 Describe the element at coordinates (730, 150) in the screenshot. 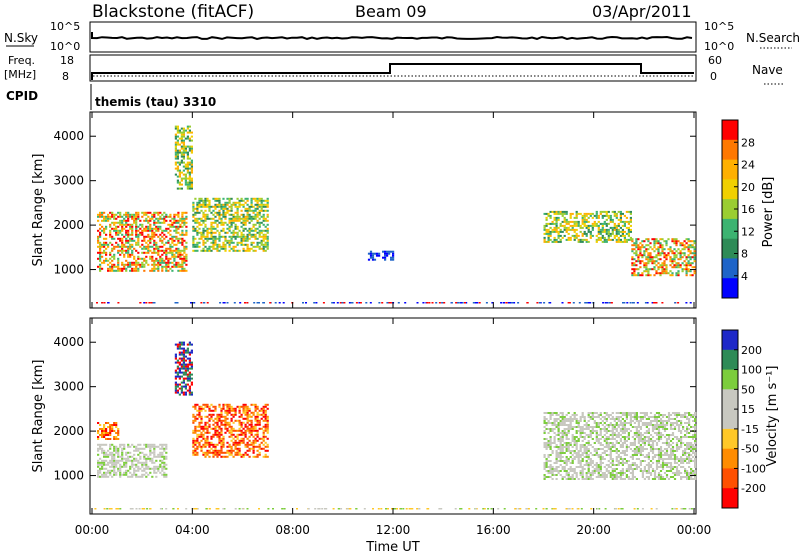

I see `colorbar-swatch` at that location.